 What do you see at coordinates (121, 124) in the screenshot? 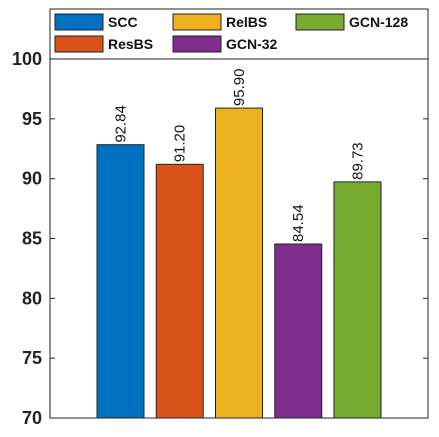
I see `data-label-scc: 92.84` at bounding box center [121, 124].